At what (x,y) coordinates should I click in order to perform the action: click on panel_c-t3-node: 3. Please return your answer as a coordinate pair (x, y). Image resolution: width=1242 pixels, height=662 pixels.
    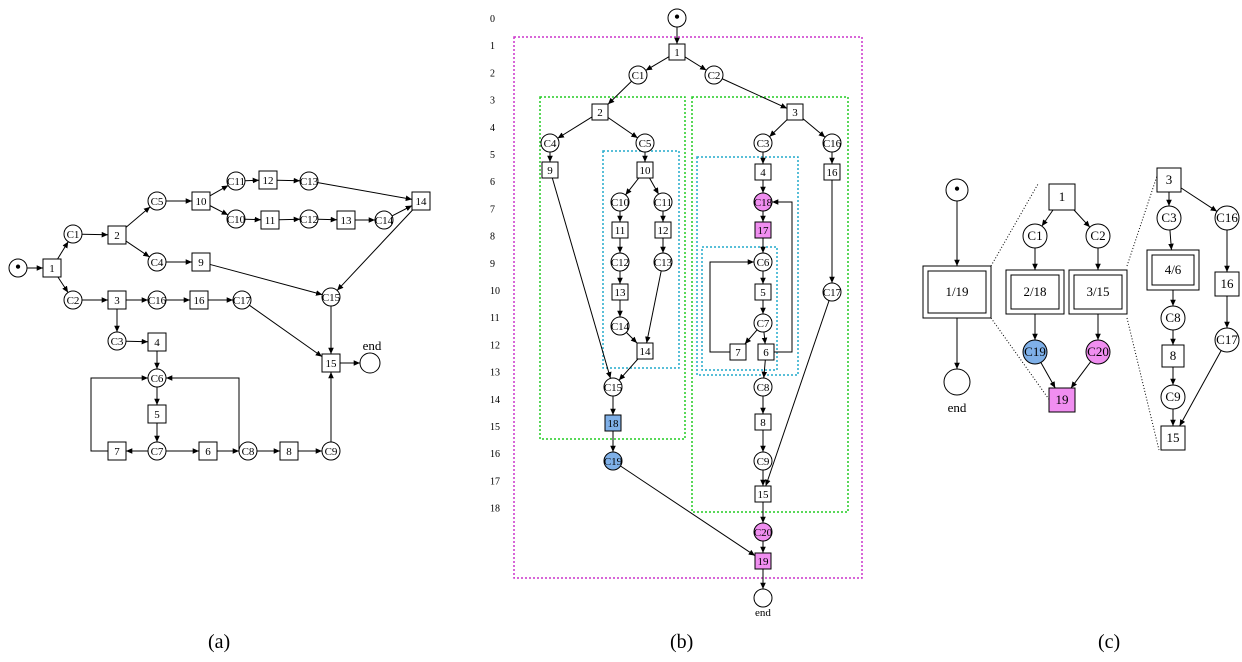
    Looking at the image, I should click on (1169, 180).